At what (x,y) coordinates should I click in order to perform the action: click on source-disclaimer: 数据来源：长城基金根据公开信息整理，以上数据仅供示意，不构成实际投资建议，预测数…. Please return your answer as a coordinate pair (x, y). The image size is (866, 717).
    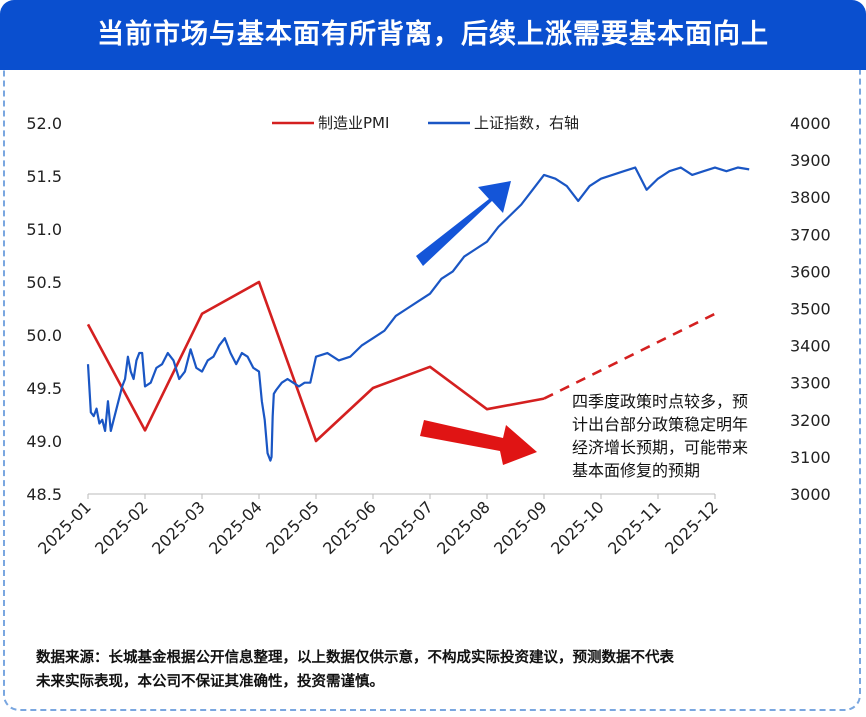
    Looking at the image, I should click on (436, 670).